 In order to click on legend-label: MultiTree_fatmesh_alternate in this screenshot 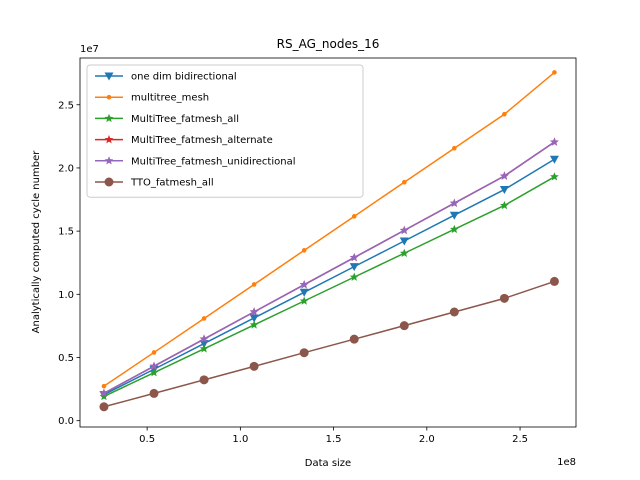, I will do `click(202, 140)`.